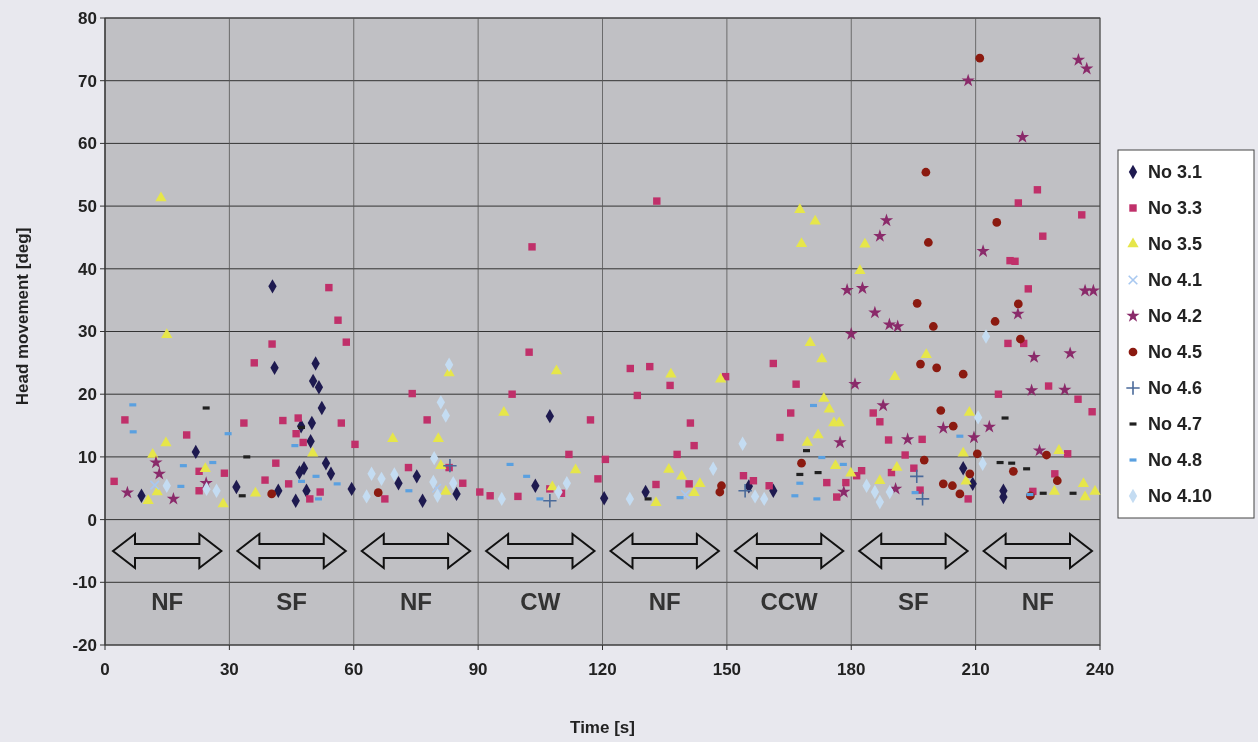  What do you see at coordinates (92, 520) in the screenshot?
I see `y-tick-label: 0` at bounding box center [92, 520].